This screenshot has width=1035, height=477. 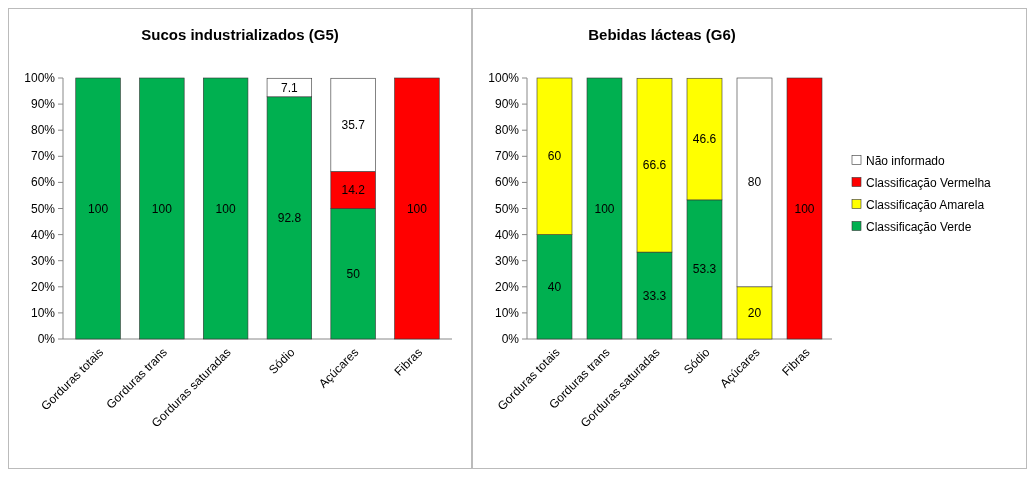 I want to click on legend-label: Classificação Verde, so click(x=919, y=226).